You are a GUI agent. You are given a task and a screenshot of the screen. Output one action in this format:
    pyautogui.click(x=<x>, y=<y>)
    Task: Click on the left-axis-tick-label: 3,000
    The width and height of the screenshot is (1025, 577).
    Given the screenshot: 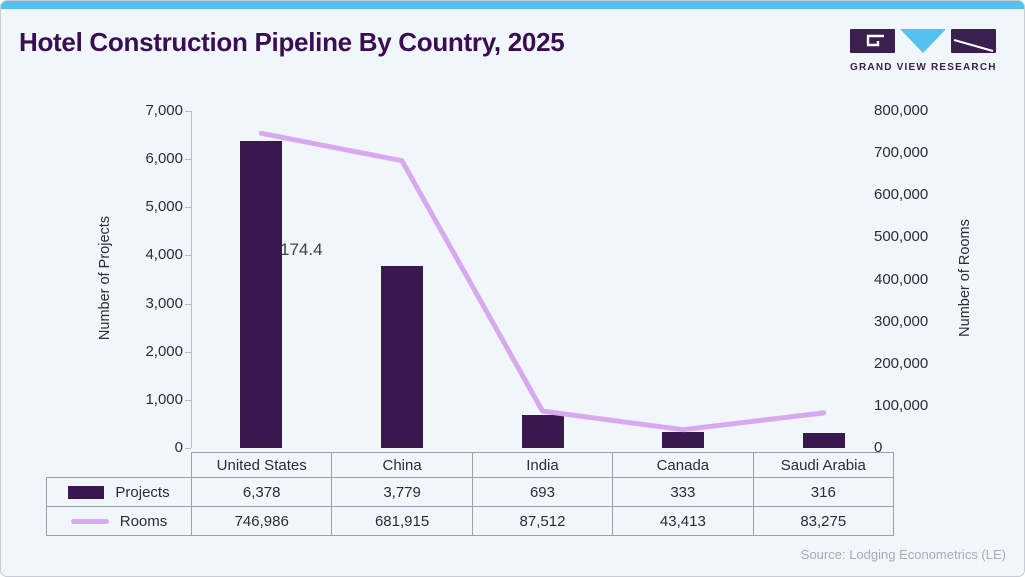 What is the action you would take?
    pyautogui.click(x=164, y=303)
    